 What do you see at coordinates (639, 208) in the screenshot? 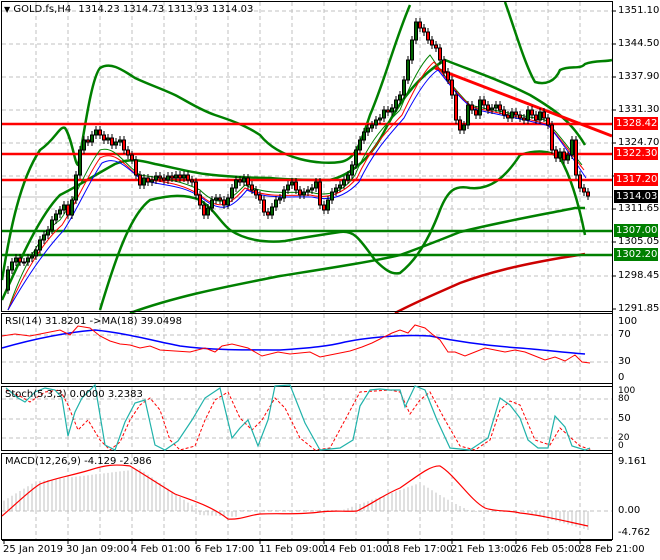
I see `price-tick: 1311.65` at bounding box center [639, 208].